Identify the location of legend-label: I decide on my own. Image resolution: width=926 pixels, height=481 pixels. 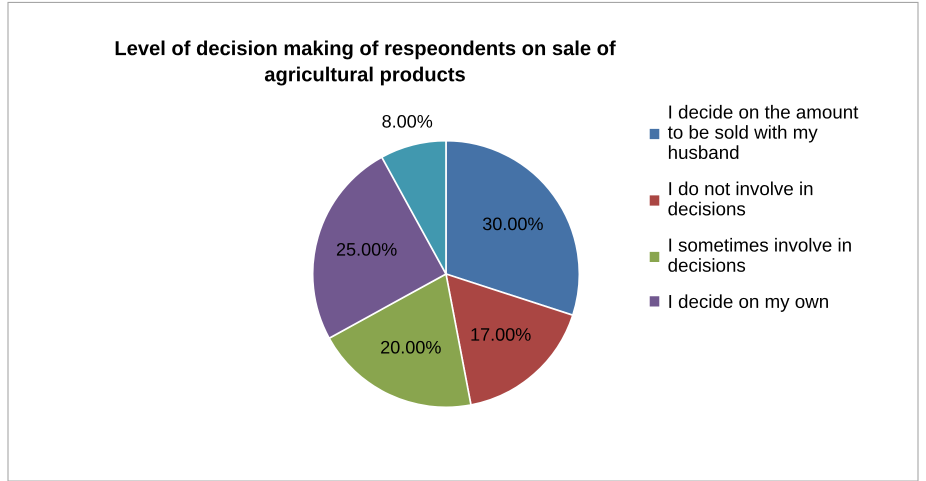
(748, 303).